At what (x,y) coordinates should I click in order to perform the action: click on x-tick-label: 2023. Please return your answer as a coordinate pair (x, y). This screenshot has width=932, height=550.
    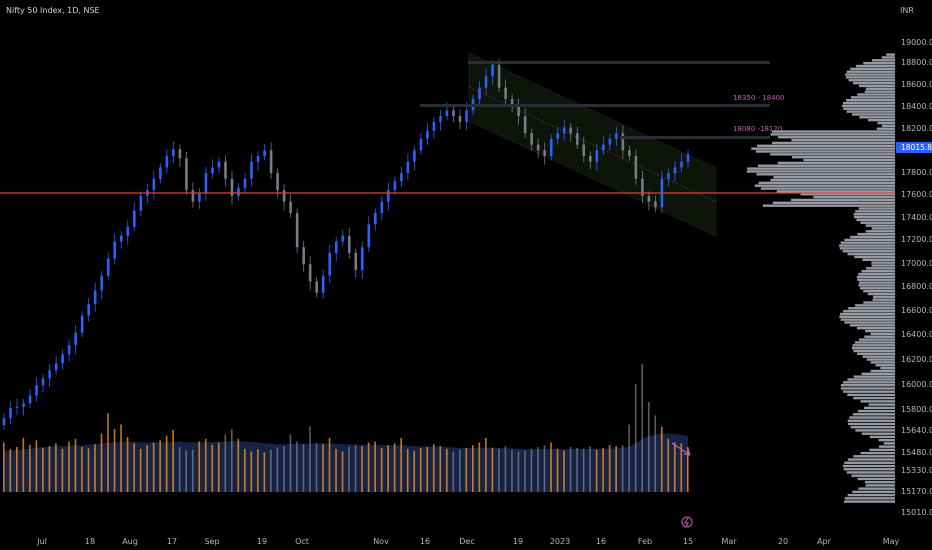
    Looking at the image, I should click on (560, 541).